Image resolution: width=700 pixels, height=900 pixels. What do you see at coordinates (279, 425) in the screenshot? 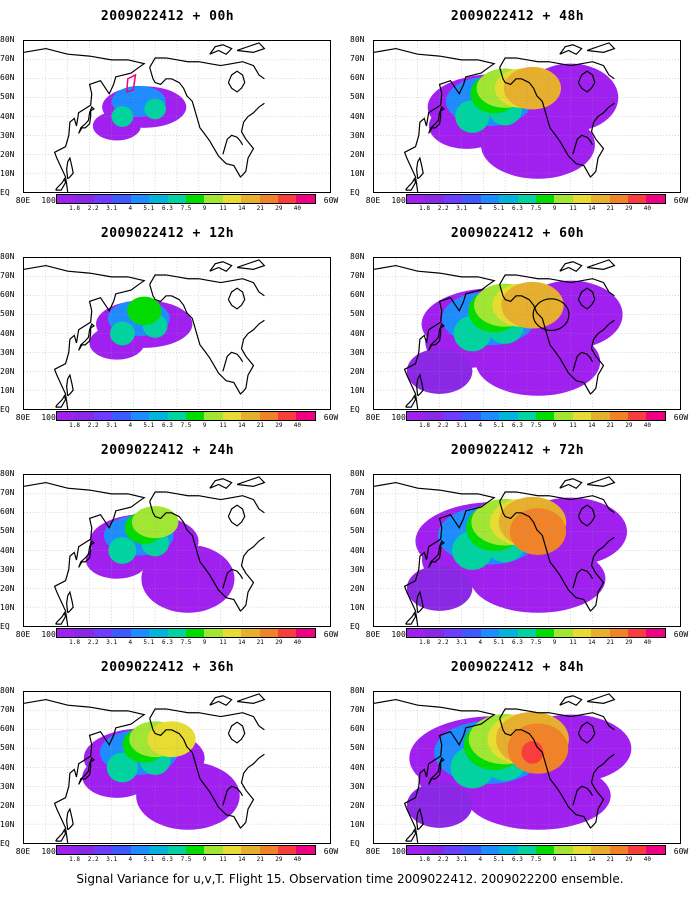
I see `colorbar-label: 29` at bounding box center [279, 425].